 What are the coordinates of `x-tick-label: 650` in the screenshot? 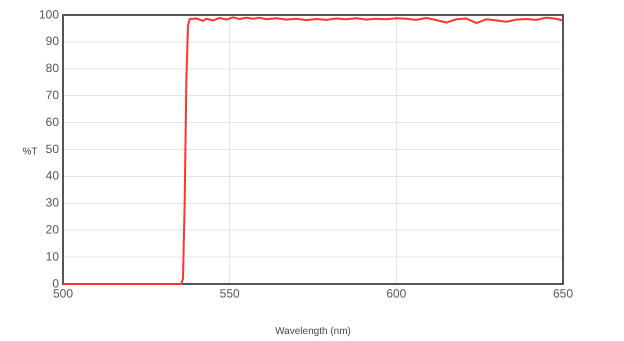 It's located at (563, 293).